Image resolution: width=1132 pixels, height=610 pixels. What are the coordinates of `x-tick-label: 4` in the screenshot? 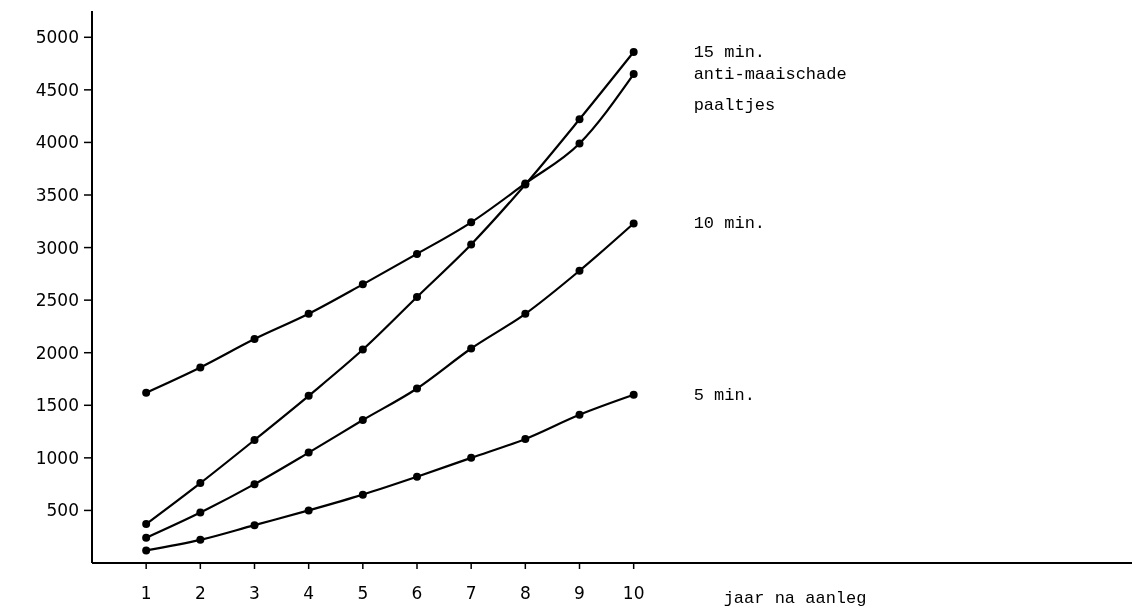 It's located at (309, 593).